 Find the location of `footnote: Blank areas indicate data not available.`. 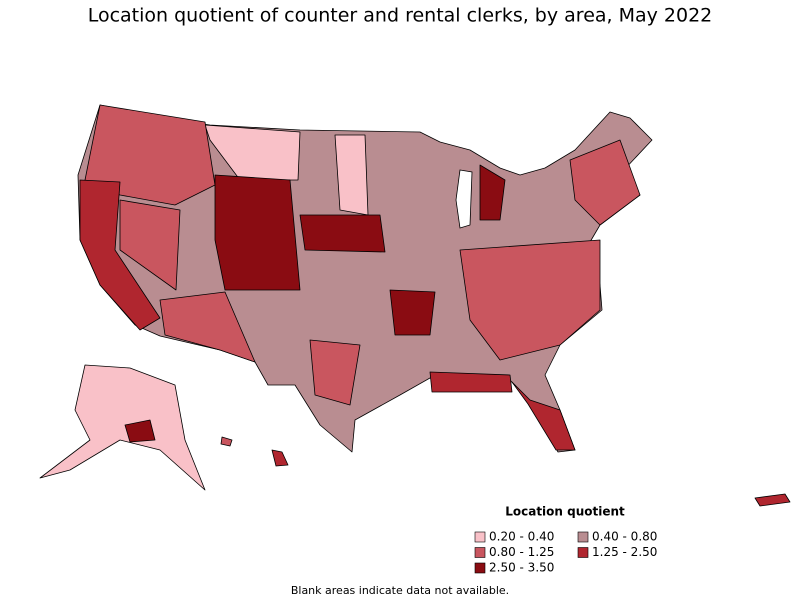

footnote: Blank areas indicate data not available. is located at coordinates (400, 590).